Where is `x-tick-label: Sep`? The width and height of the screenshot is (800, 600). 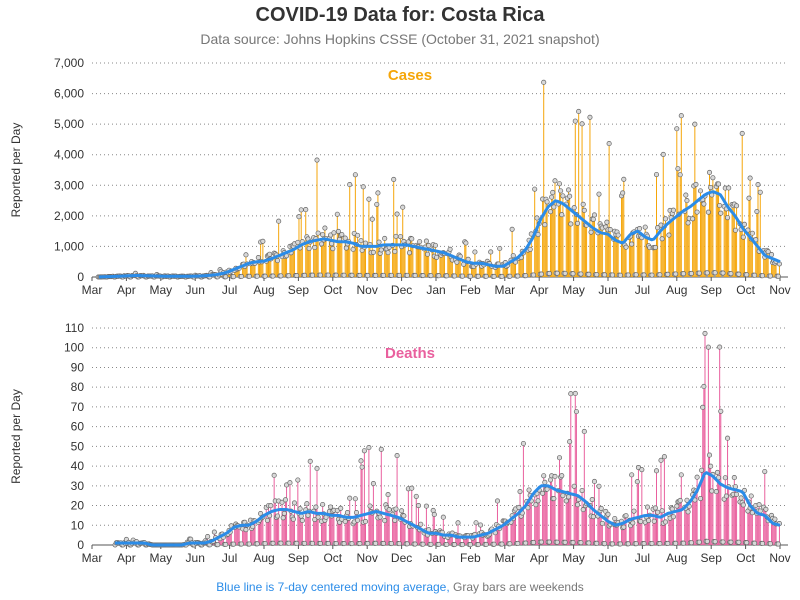 x-tick-label: Sep is located at coordinates (712, 290).